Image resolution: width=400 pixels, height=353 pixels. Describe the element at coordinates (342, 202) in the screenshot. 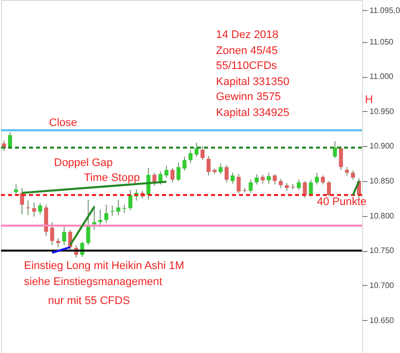

I see `annotation: 40 Punkte` at that location.